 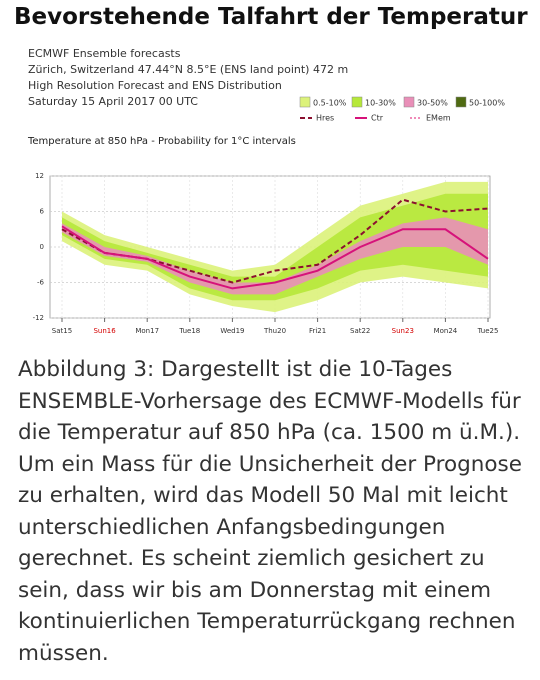 What do you see at coordinates (488, 331) in the screenshot?
I see `x-tick-label: Tue25` at bounding box center [488, 331].